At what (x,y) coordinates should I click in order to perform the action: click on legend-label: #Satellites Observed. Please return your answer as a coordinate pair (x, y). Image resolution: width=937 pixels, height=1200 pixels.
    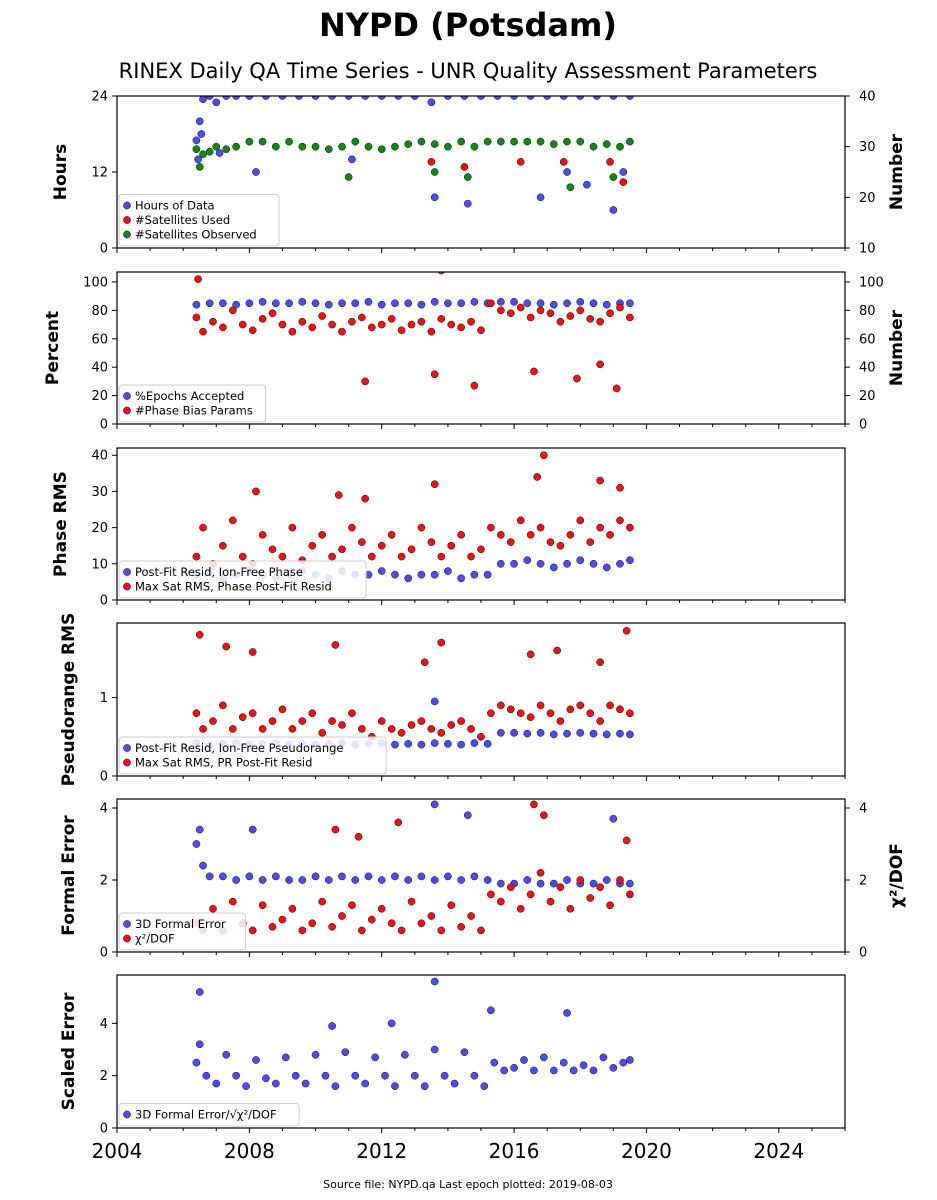
    Looking at the image, I should click on (196, 235).